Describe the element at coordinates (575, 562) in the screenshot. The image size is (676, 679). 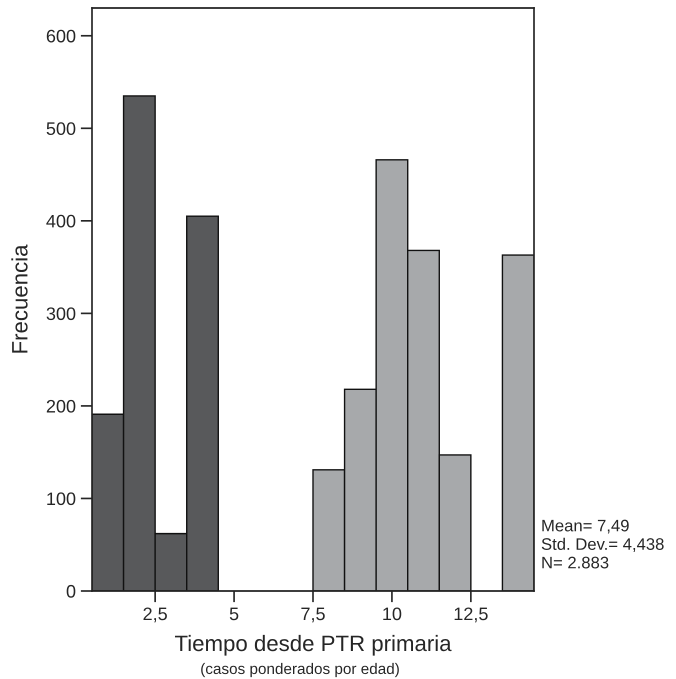
I see `text: N= 2.883` at that location.